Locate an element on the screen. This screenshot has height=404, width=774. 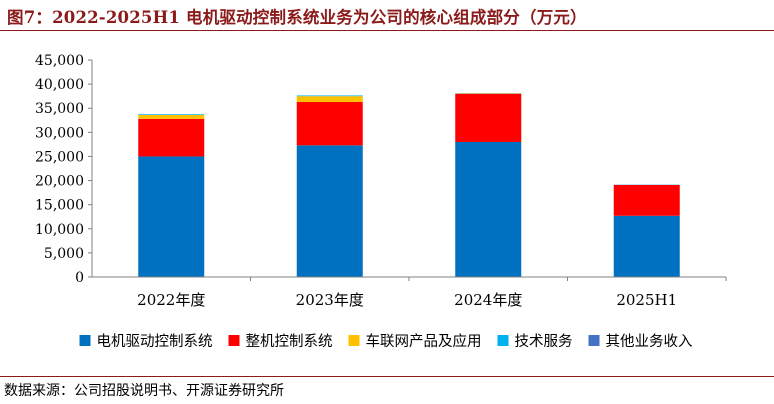
y-tick-label: 35,000 is located at coordinates (59, 109).